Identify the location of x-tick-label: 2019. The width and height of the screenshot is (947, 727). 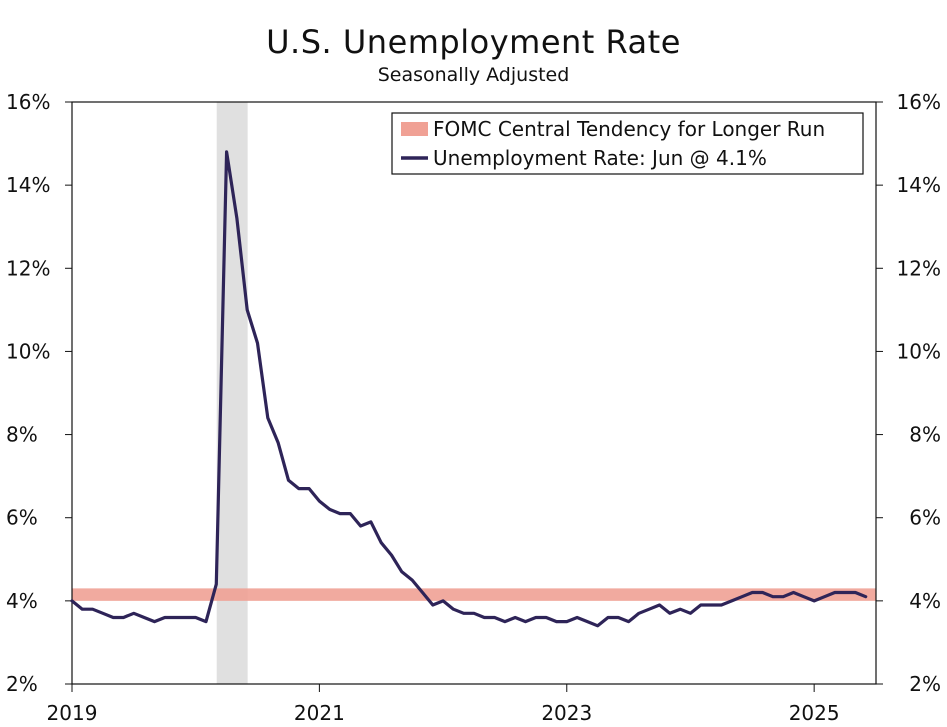
(72, 713).